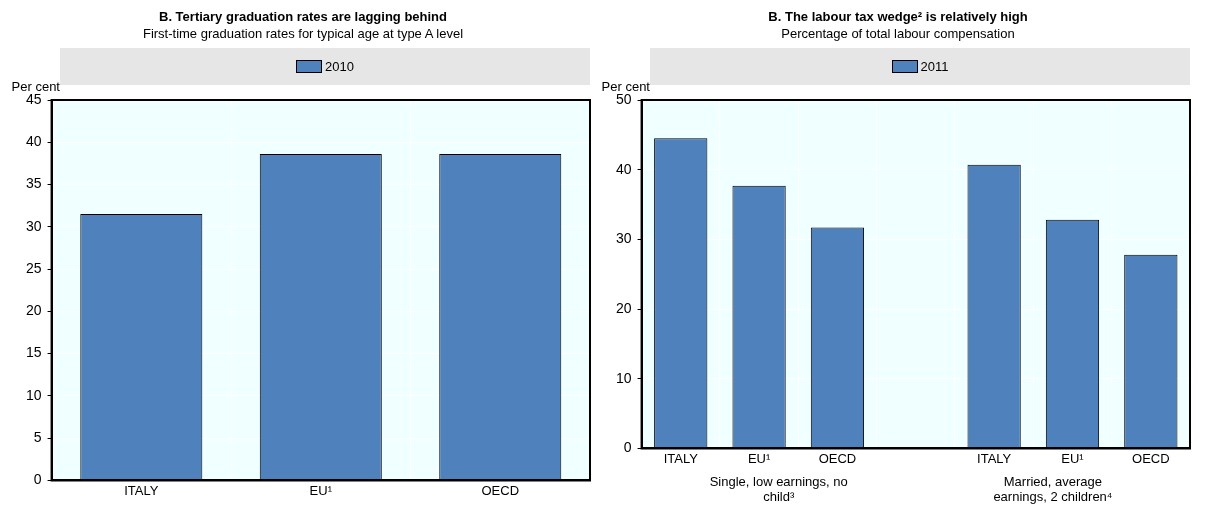 The height and width of the screenshot is (520, 1209). I want to click on text: Married, average earnings, 2 children⁴, so click(1053, 489).